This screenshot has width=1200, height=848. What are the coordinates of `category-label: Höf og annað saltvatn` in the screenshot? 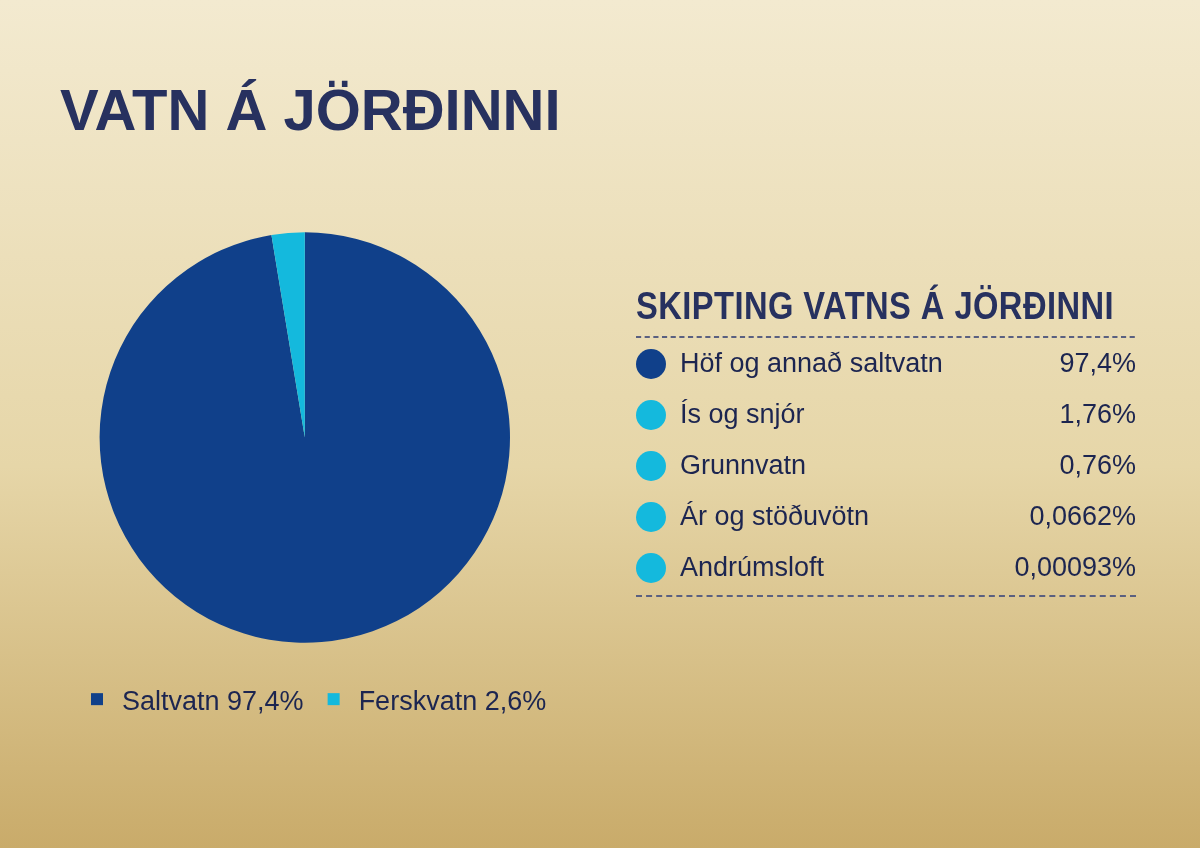 It's located at (812, 363).